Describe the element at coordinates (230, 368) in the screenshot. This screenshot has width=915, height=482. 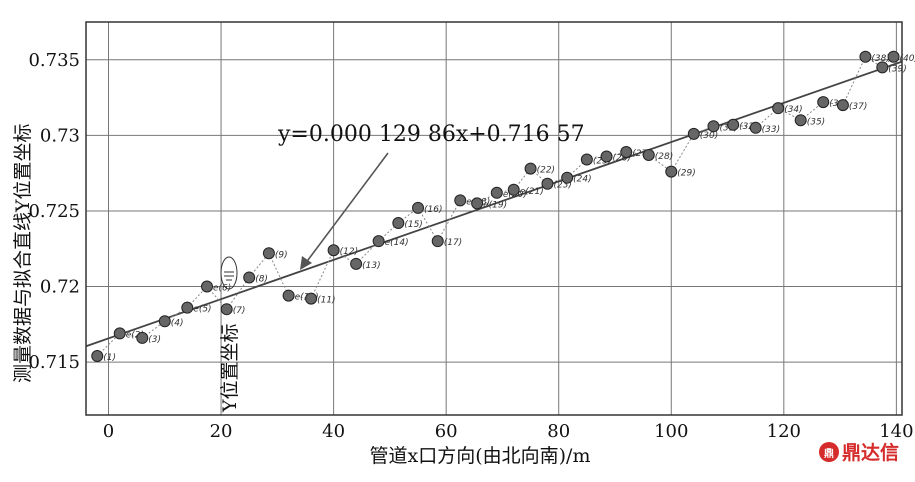
I see `overlay-y-position-label: Y位置坐标` at that location.